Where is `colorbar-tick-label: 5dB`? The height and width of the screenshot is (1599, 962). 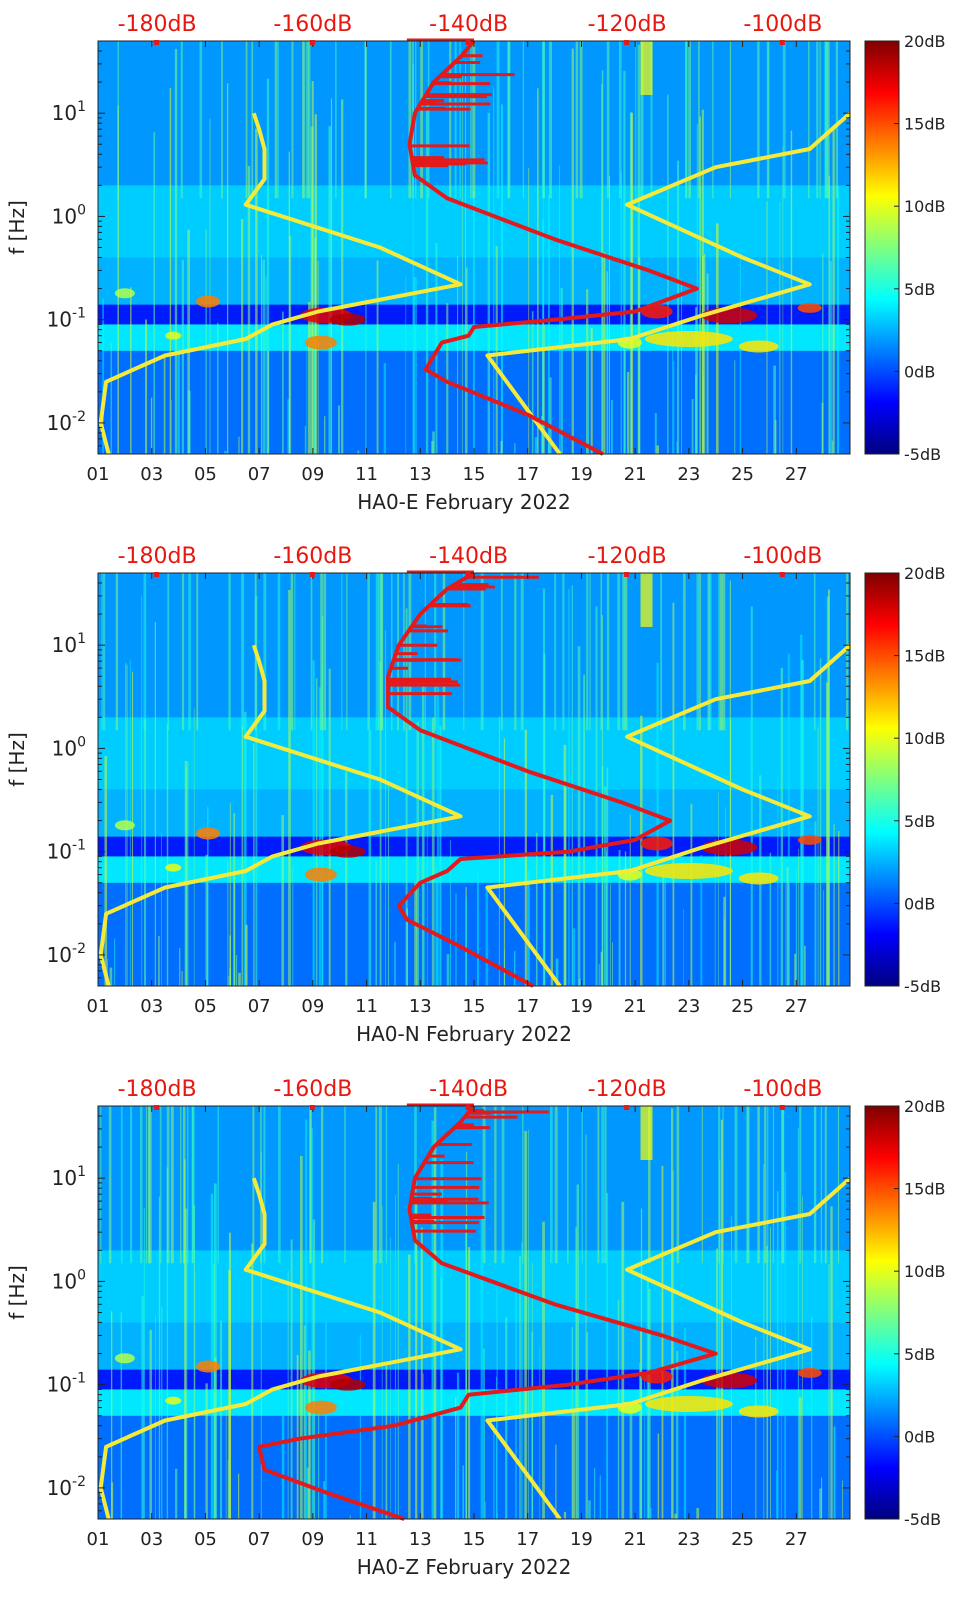 colorbar-tick-label: 5dB is located at coordinates (919, 821).